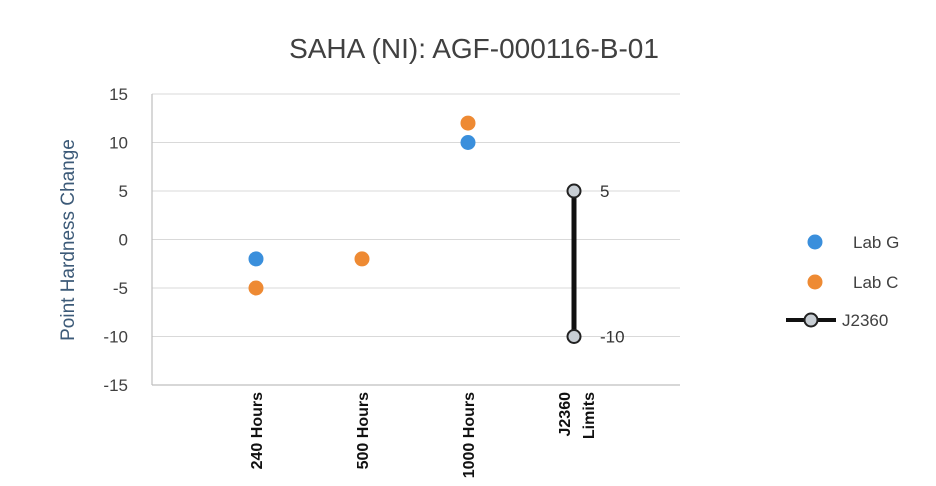  Describe the element at coordinates (474, 48) in the screenshot. I see `chart-title: SAHA (NI): AGF-000116-B-01` at that location.